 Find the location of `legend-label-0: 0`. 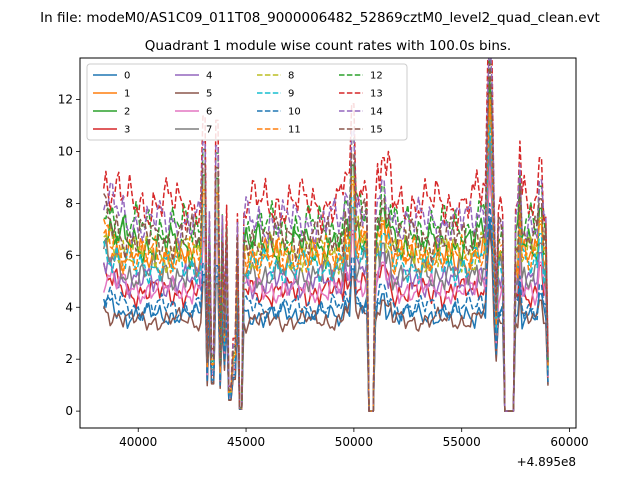

legend-label-0: 0 is located at coordinates (127, 76).